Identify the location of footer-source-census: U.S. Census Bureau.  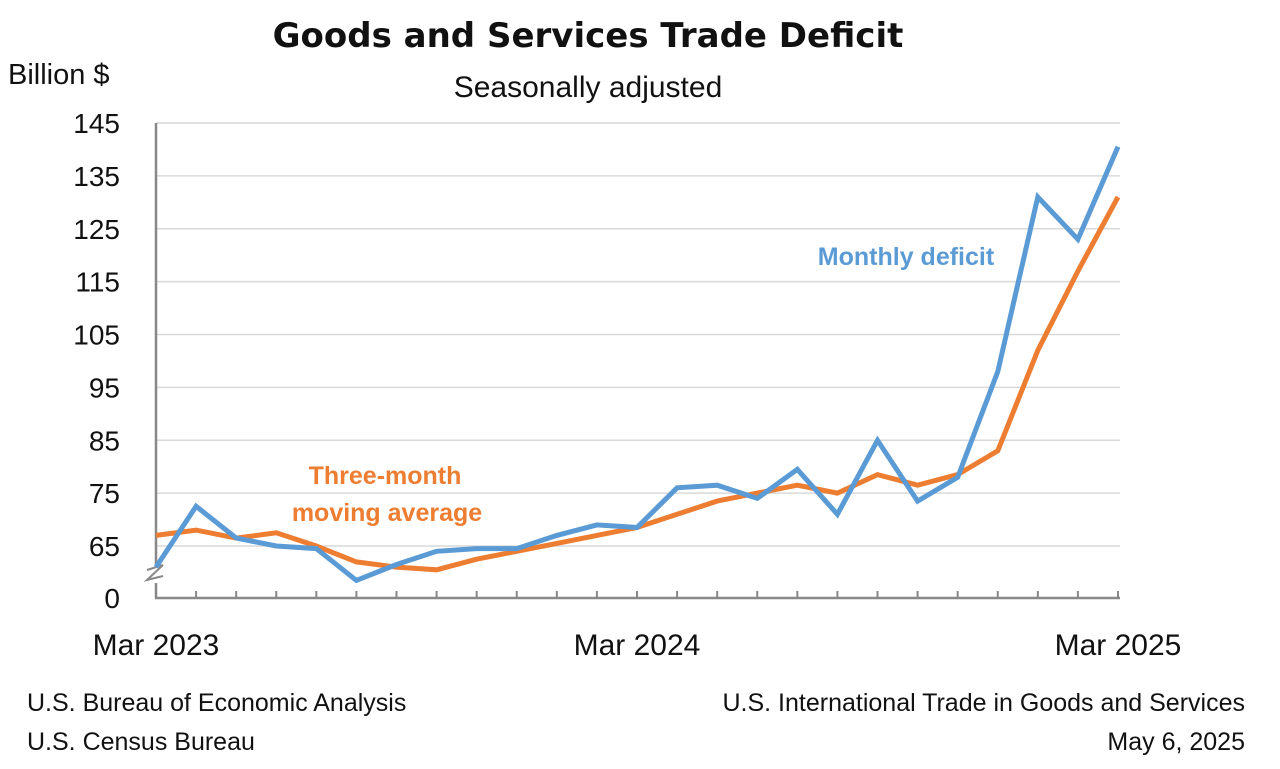
(141, 742).